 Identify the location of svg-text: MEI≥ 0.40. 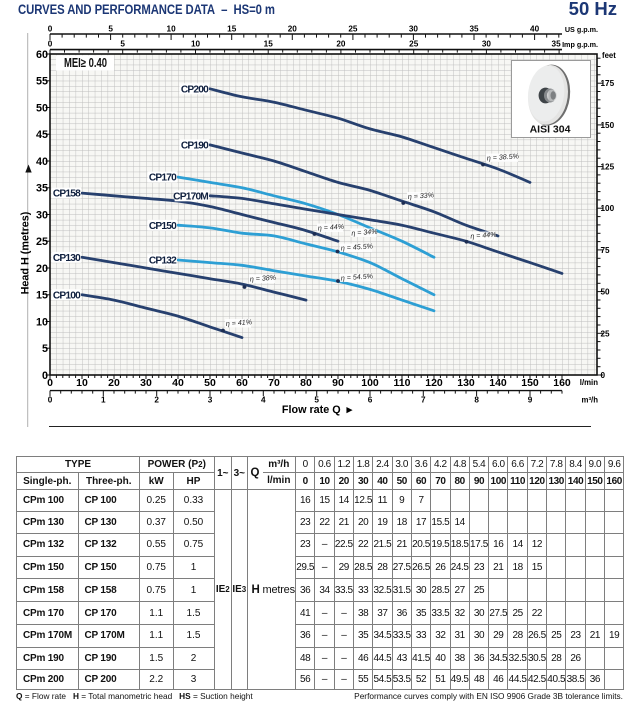
(85, 63).